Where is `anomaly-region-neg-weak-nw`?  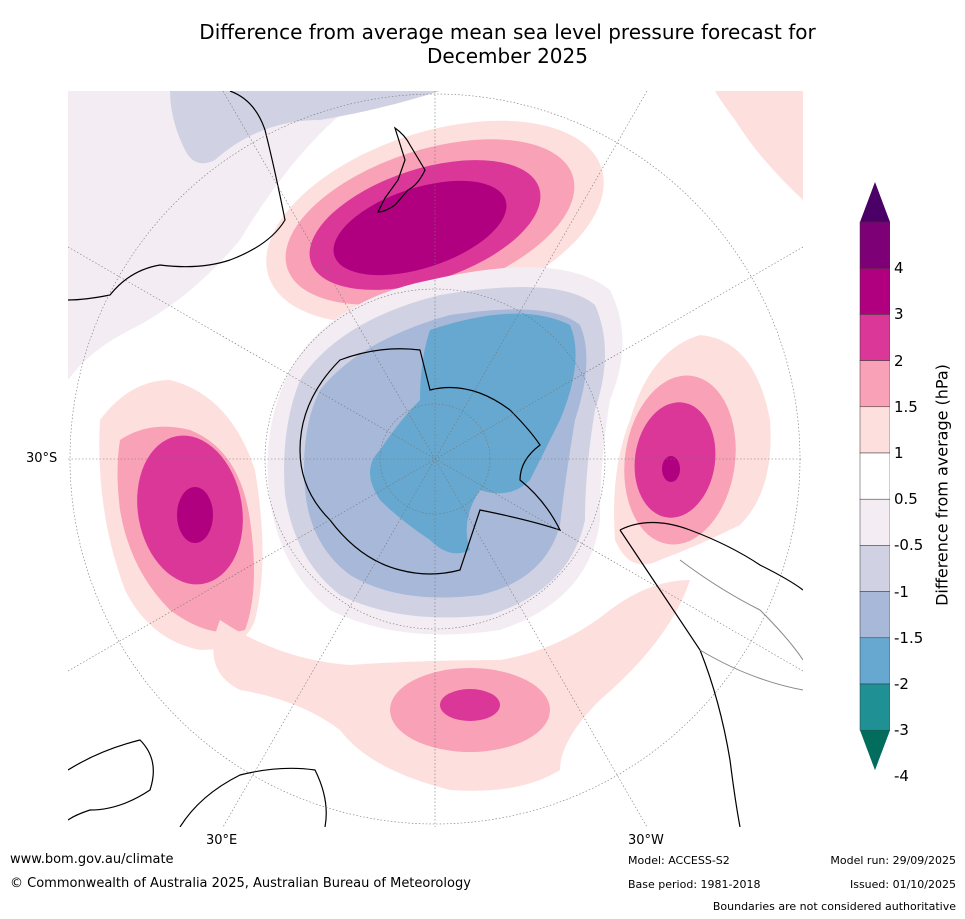 anomaly-region-neg-weak-nw is located at coordinates (219, 235).